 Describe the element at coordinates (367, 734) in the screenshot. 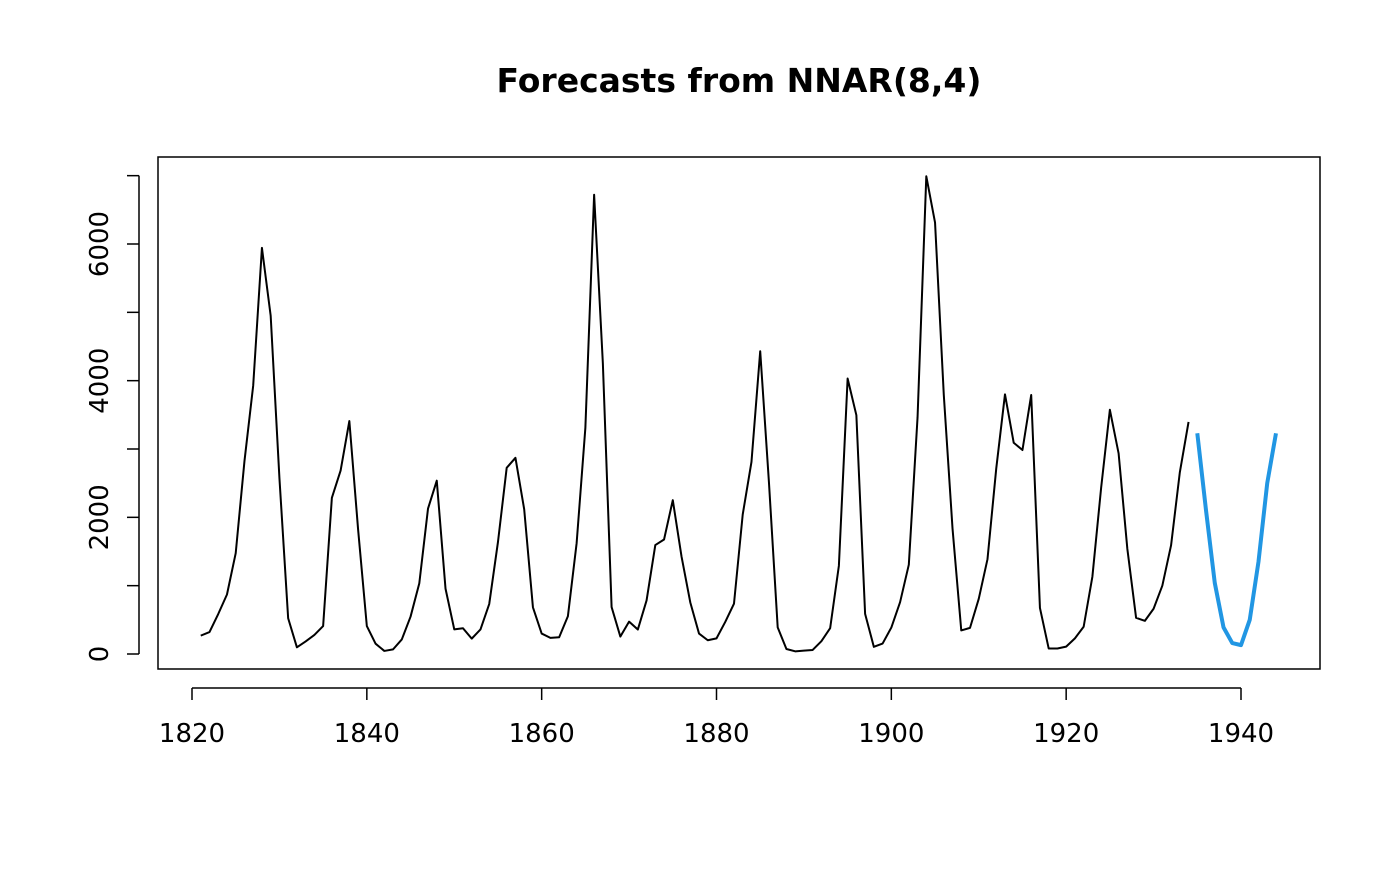

I see `x-tick-label: 1840` at that location.